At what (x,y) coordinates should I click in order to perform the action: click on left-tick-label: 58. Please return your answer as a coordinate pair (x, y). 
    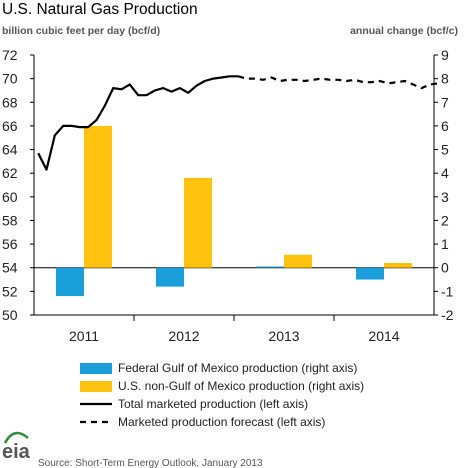
    Looking at the image, I should click on (10, 220).